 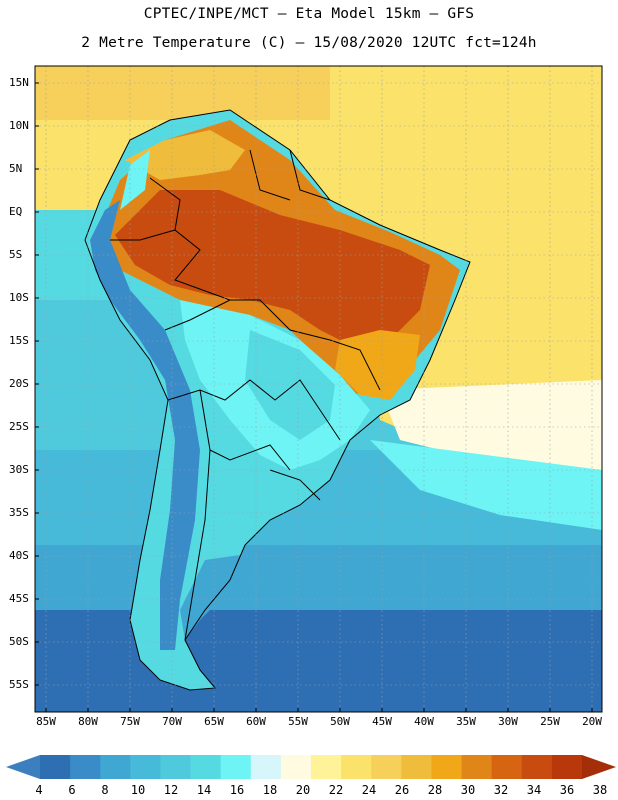 What do you see at coordinates (501, 790) in the screenshot?
I see `colorbar-label: 32` at bounding box center [501, 790].